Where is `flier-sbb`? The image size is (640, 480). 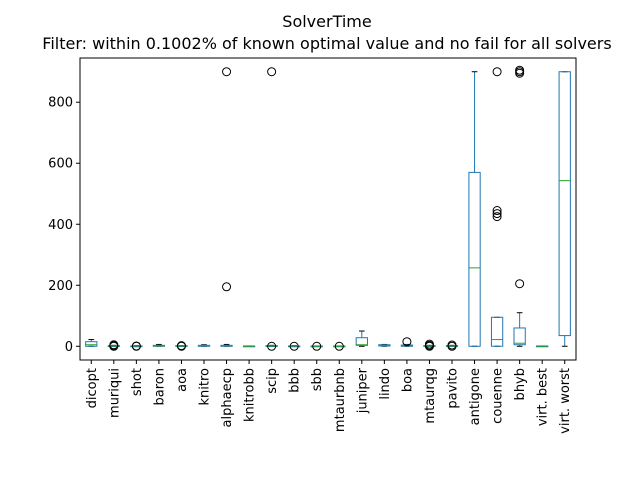
flier-sbb is located at coordinates (317, 346).